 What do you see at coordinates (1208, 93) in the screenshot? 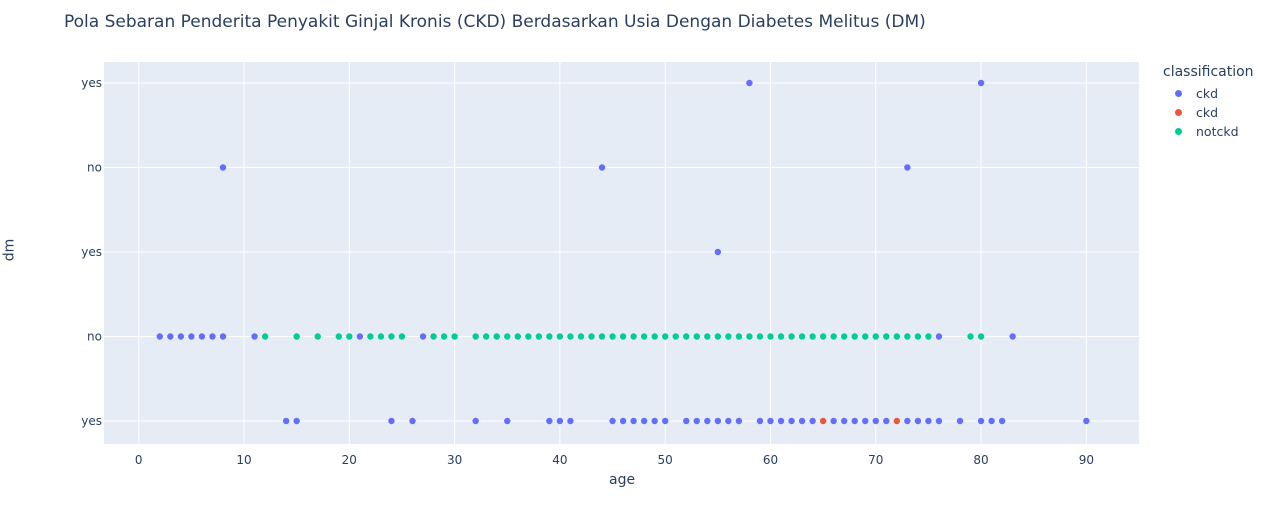
I see `legend-item-ckd-blue: ckd` at bounding box center [1208, 93].